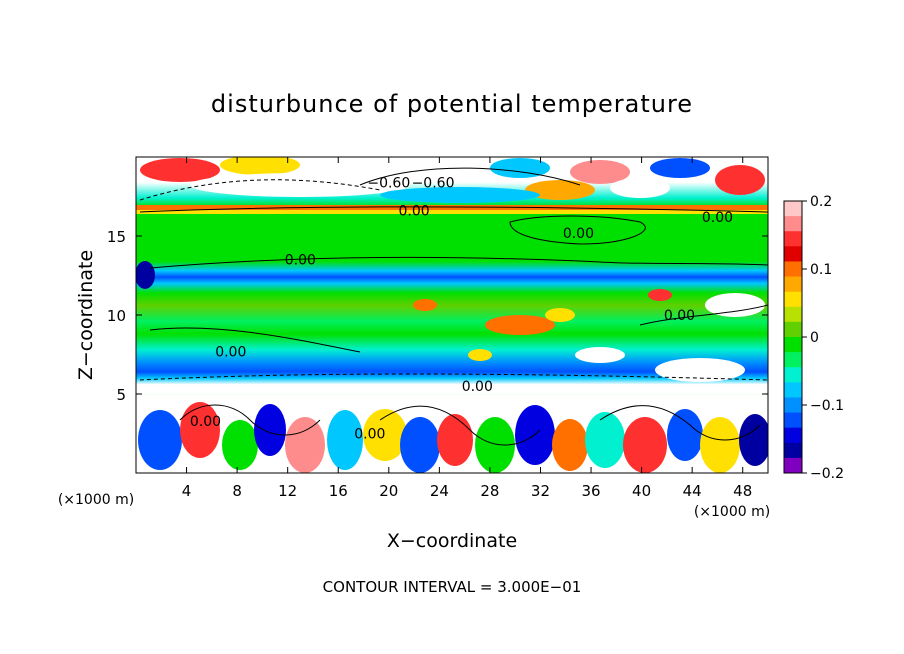 This screenshot has height=654, width=904. I want to click on x-tick-label: 36, so click(590, 491).